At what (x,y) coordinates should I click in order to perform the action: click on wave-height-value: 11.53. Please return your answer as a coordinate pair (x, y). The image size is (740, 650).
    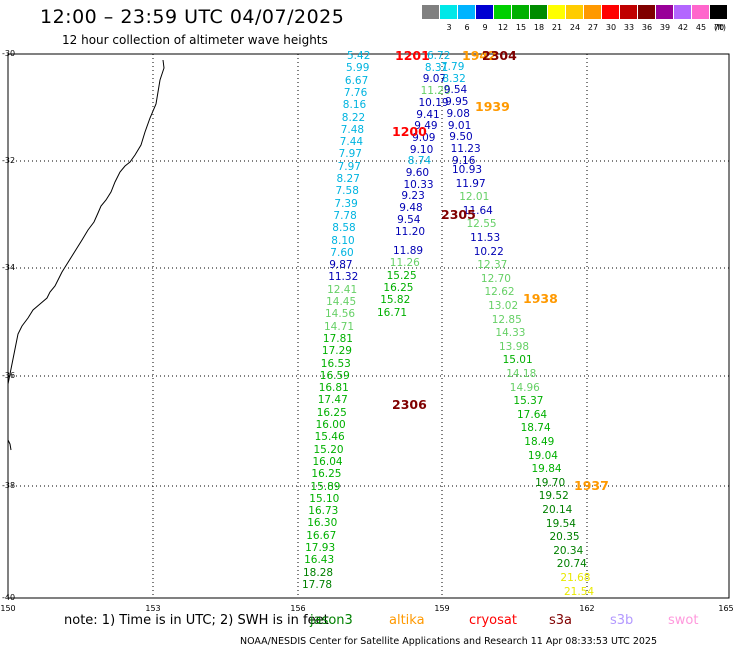
    Looking at the image, I should click on (485, 238).